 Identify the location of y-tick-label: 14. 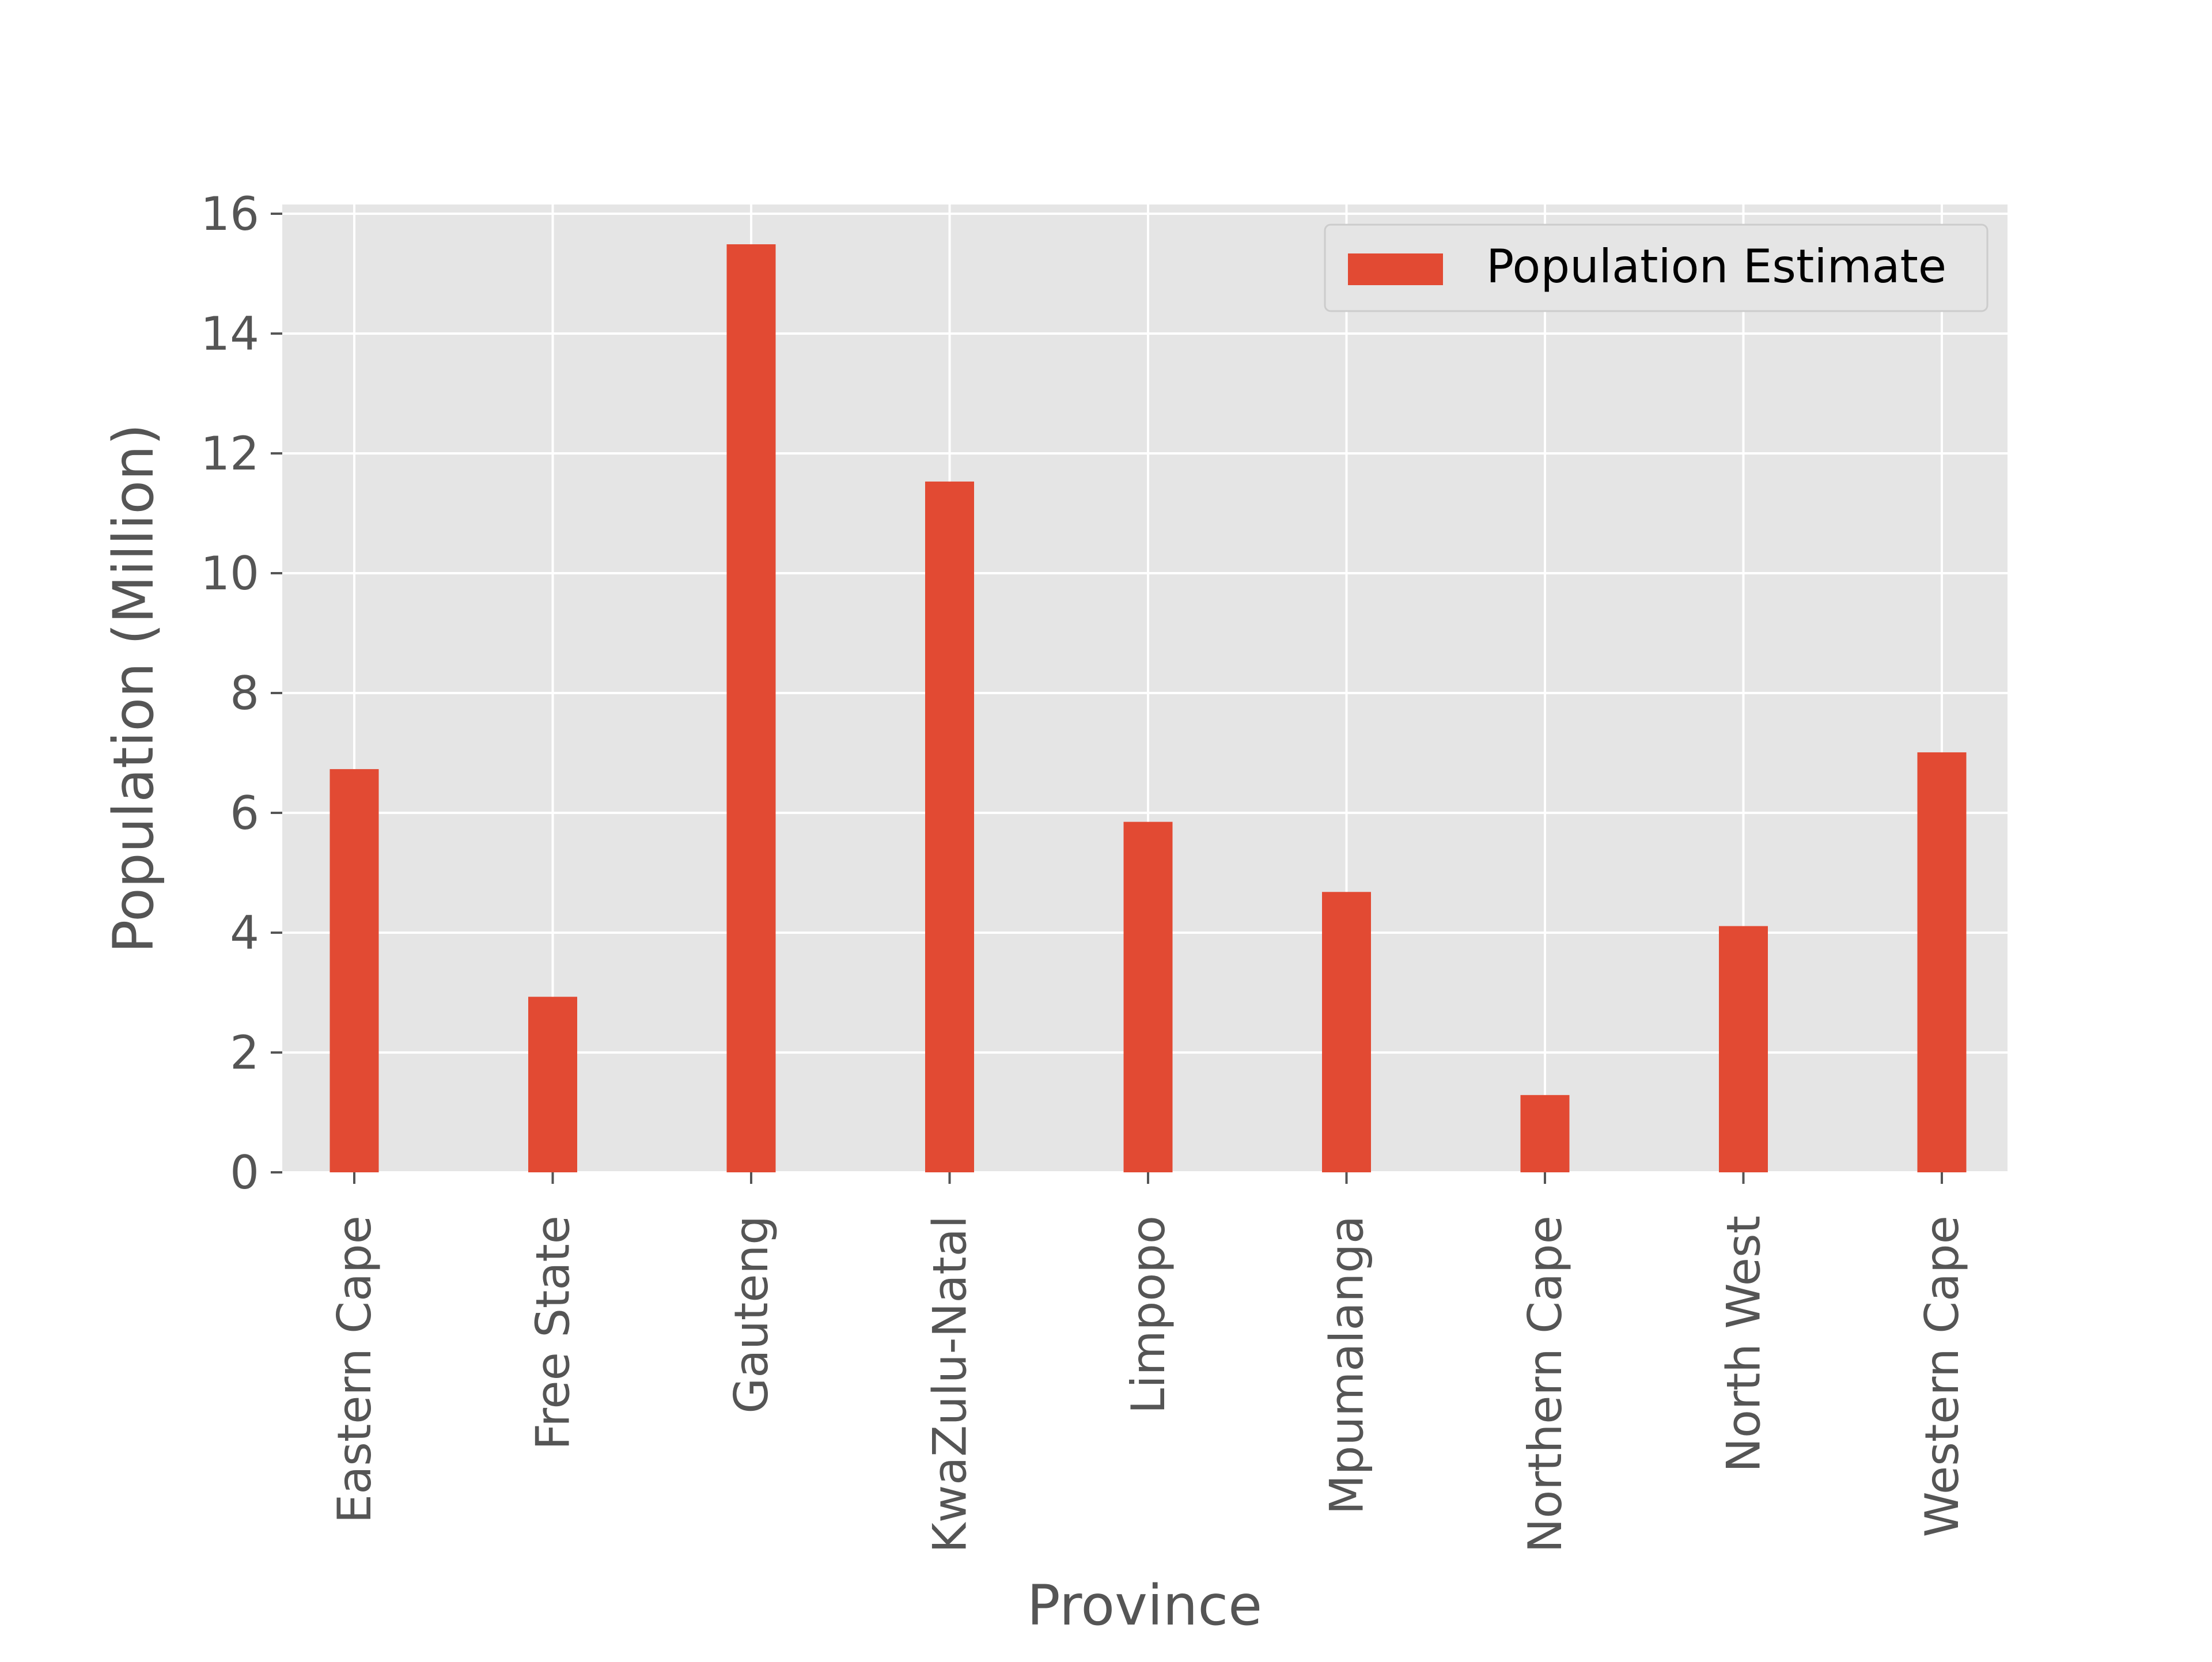
(229, 334).